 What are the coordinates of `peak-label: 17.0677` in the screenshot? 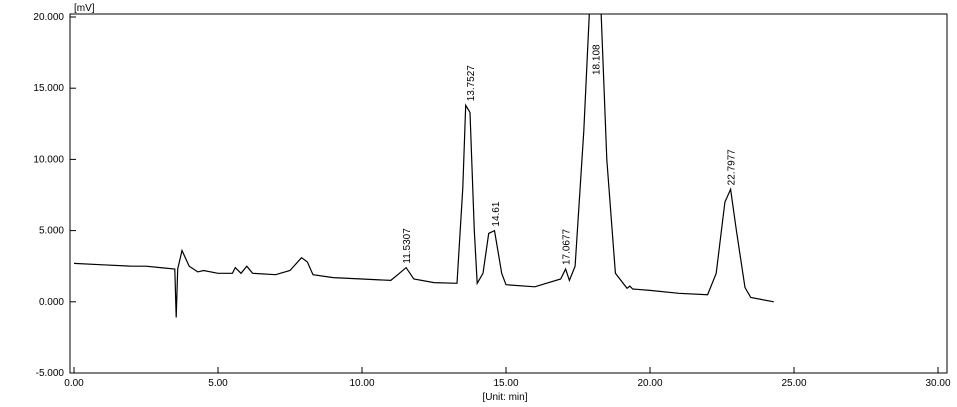 It's located at (567, 246).